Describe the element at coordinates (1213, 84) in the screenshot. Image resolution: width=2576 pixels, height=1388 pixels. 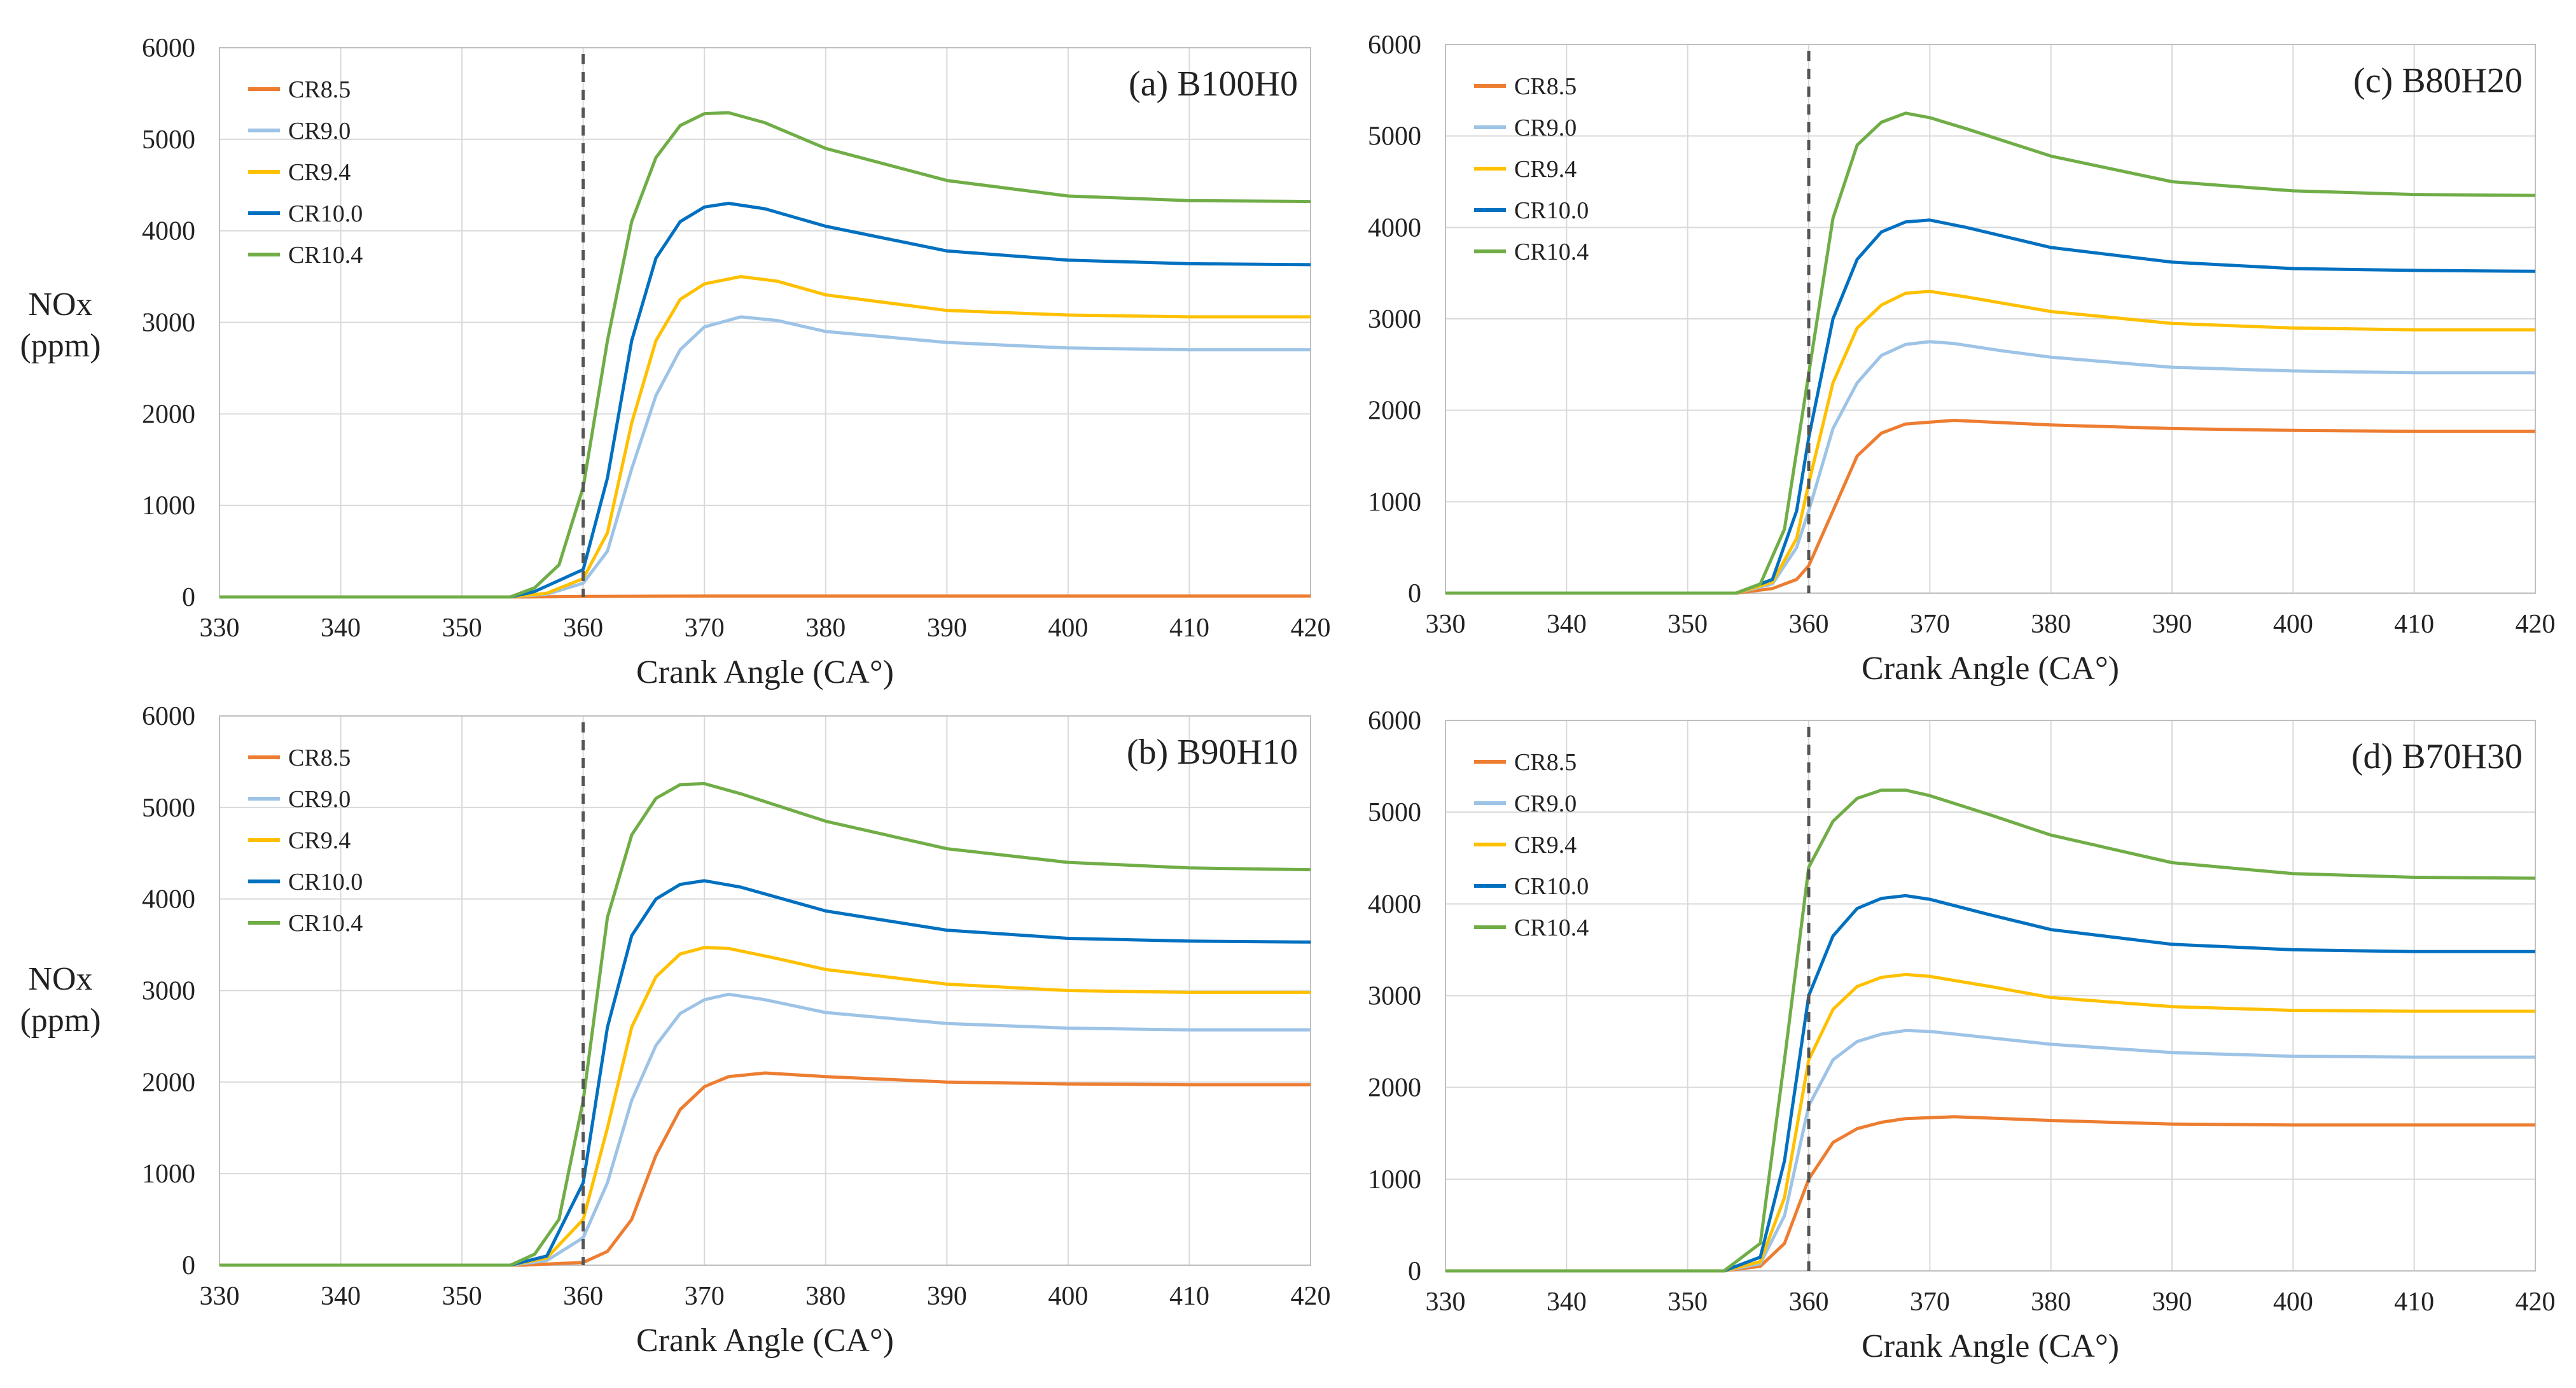
I see `panel-title: (a) B100H0` at that location.